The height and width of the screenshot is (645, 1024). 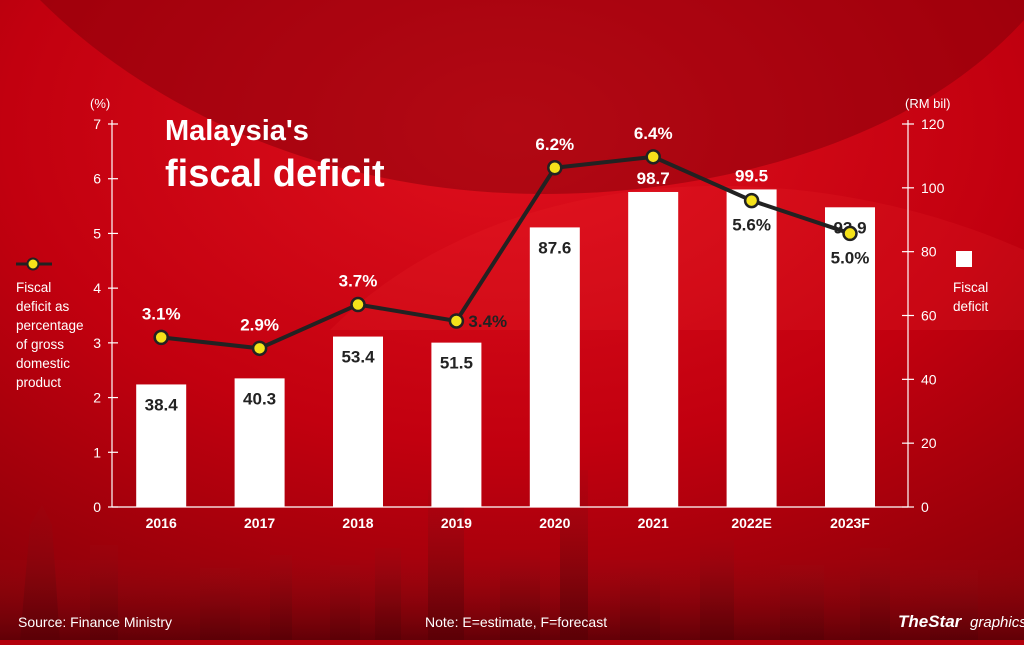 What do you see at coordinates (259, 324) in the screenshot?
I see `point-label-2017: 2.9%` at bounding box center [259, 324].